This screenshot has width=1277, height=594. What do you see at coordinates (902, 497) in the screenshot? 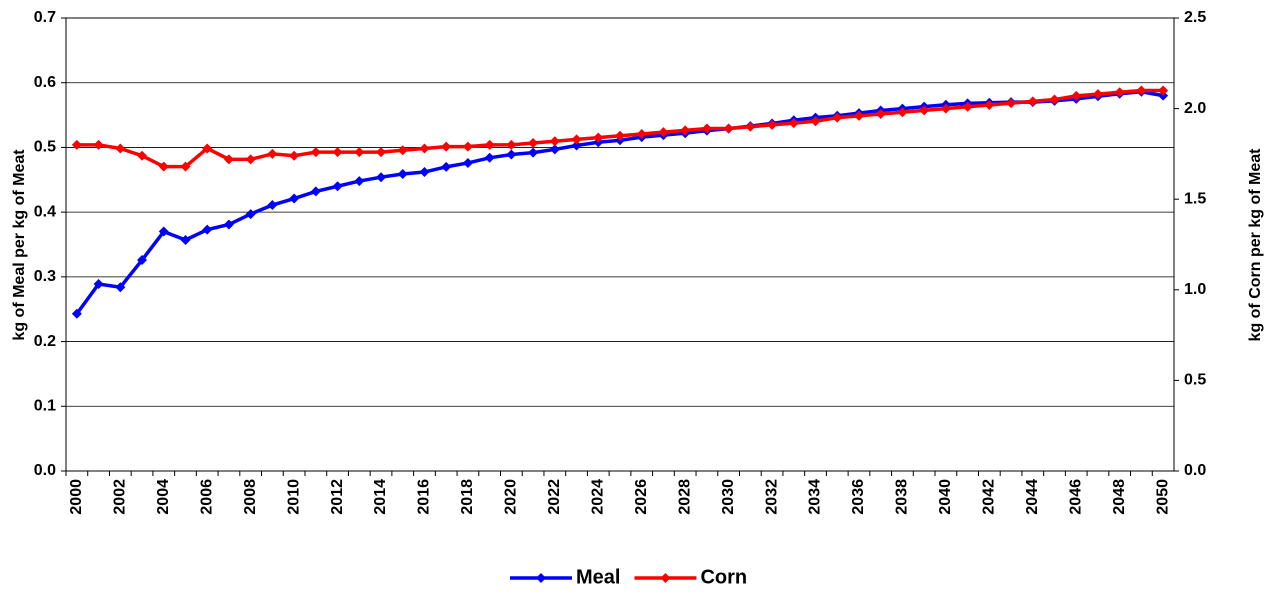
I see `x-tick-label: 2038` at bounding box center [902, 497].